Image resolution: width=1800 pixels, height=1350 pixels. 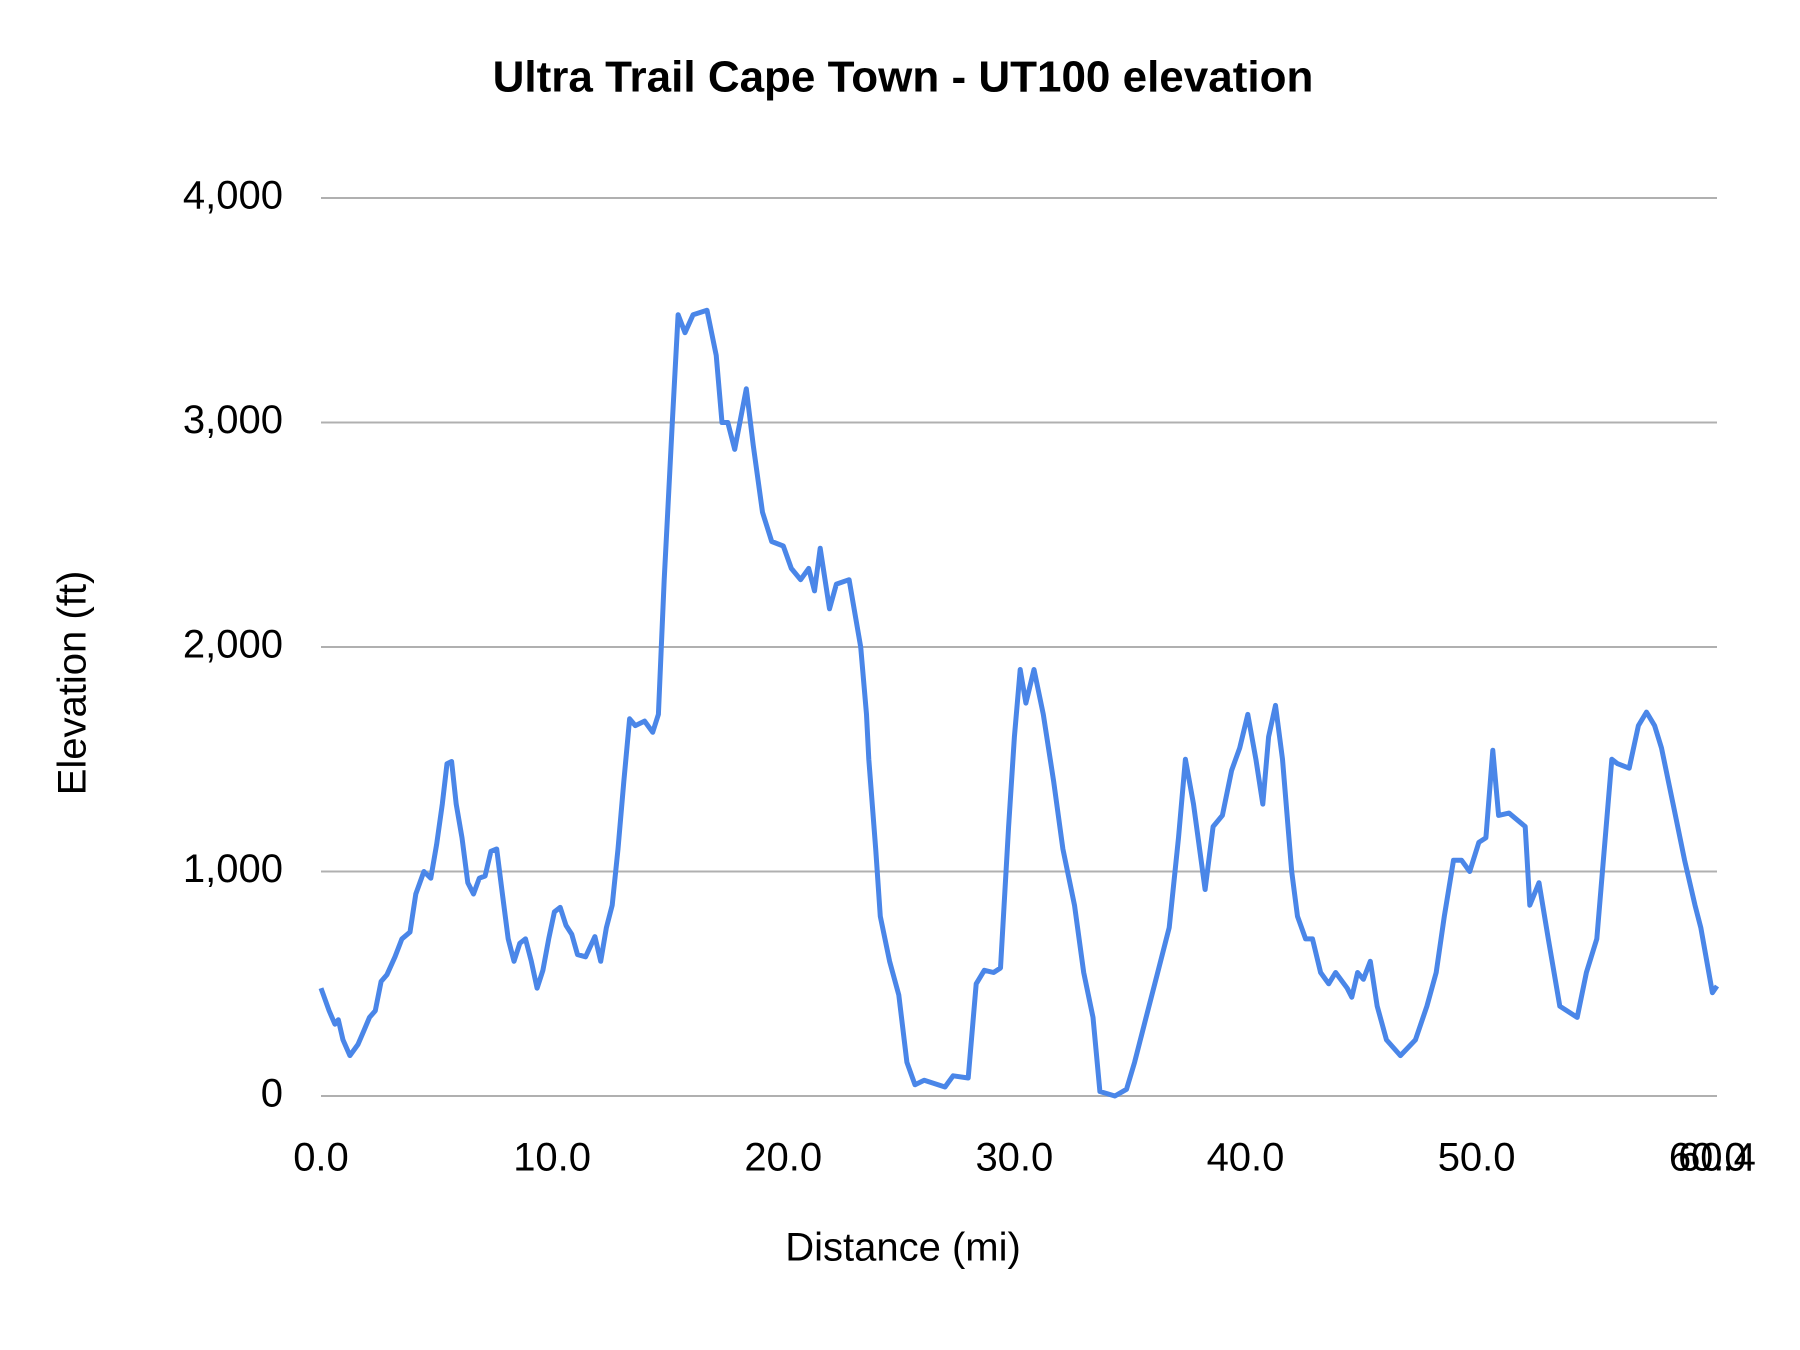 I want to click on y-tick-label: 4,000, so click(x=233, y=196).